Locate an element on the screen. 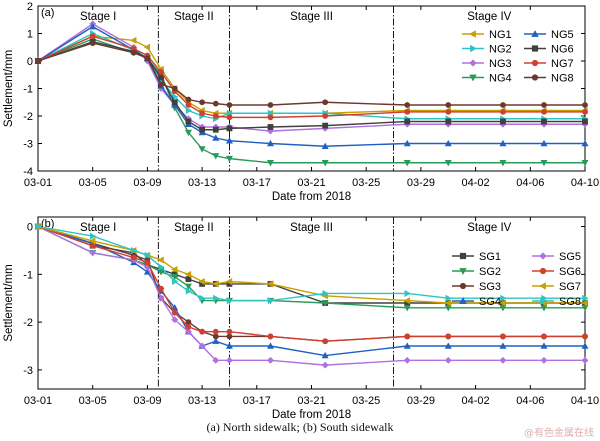  x-tick-label: 03-17 is located at coordinates (257, 183).